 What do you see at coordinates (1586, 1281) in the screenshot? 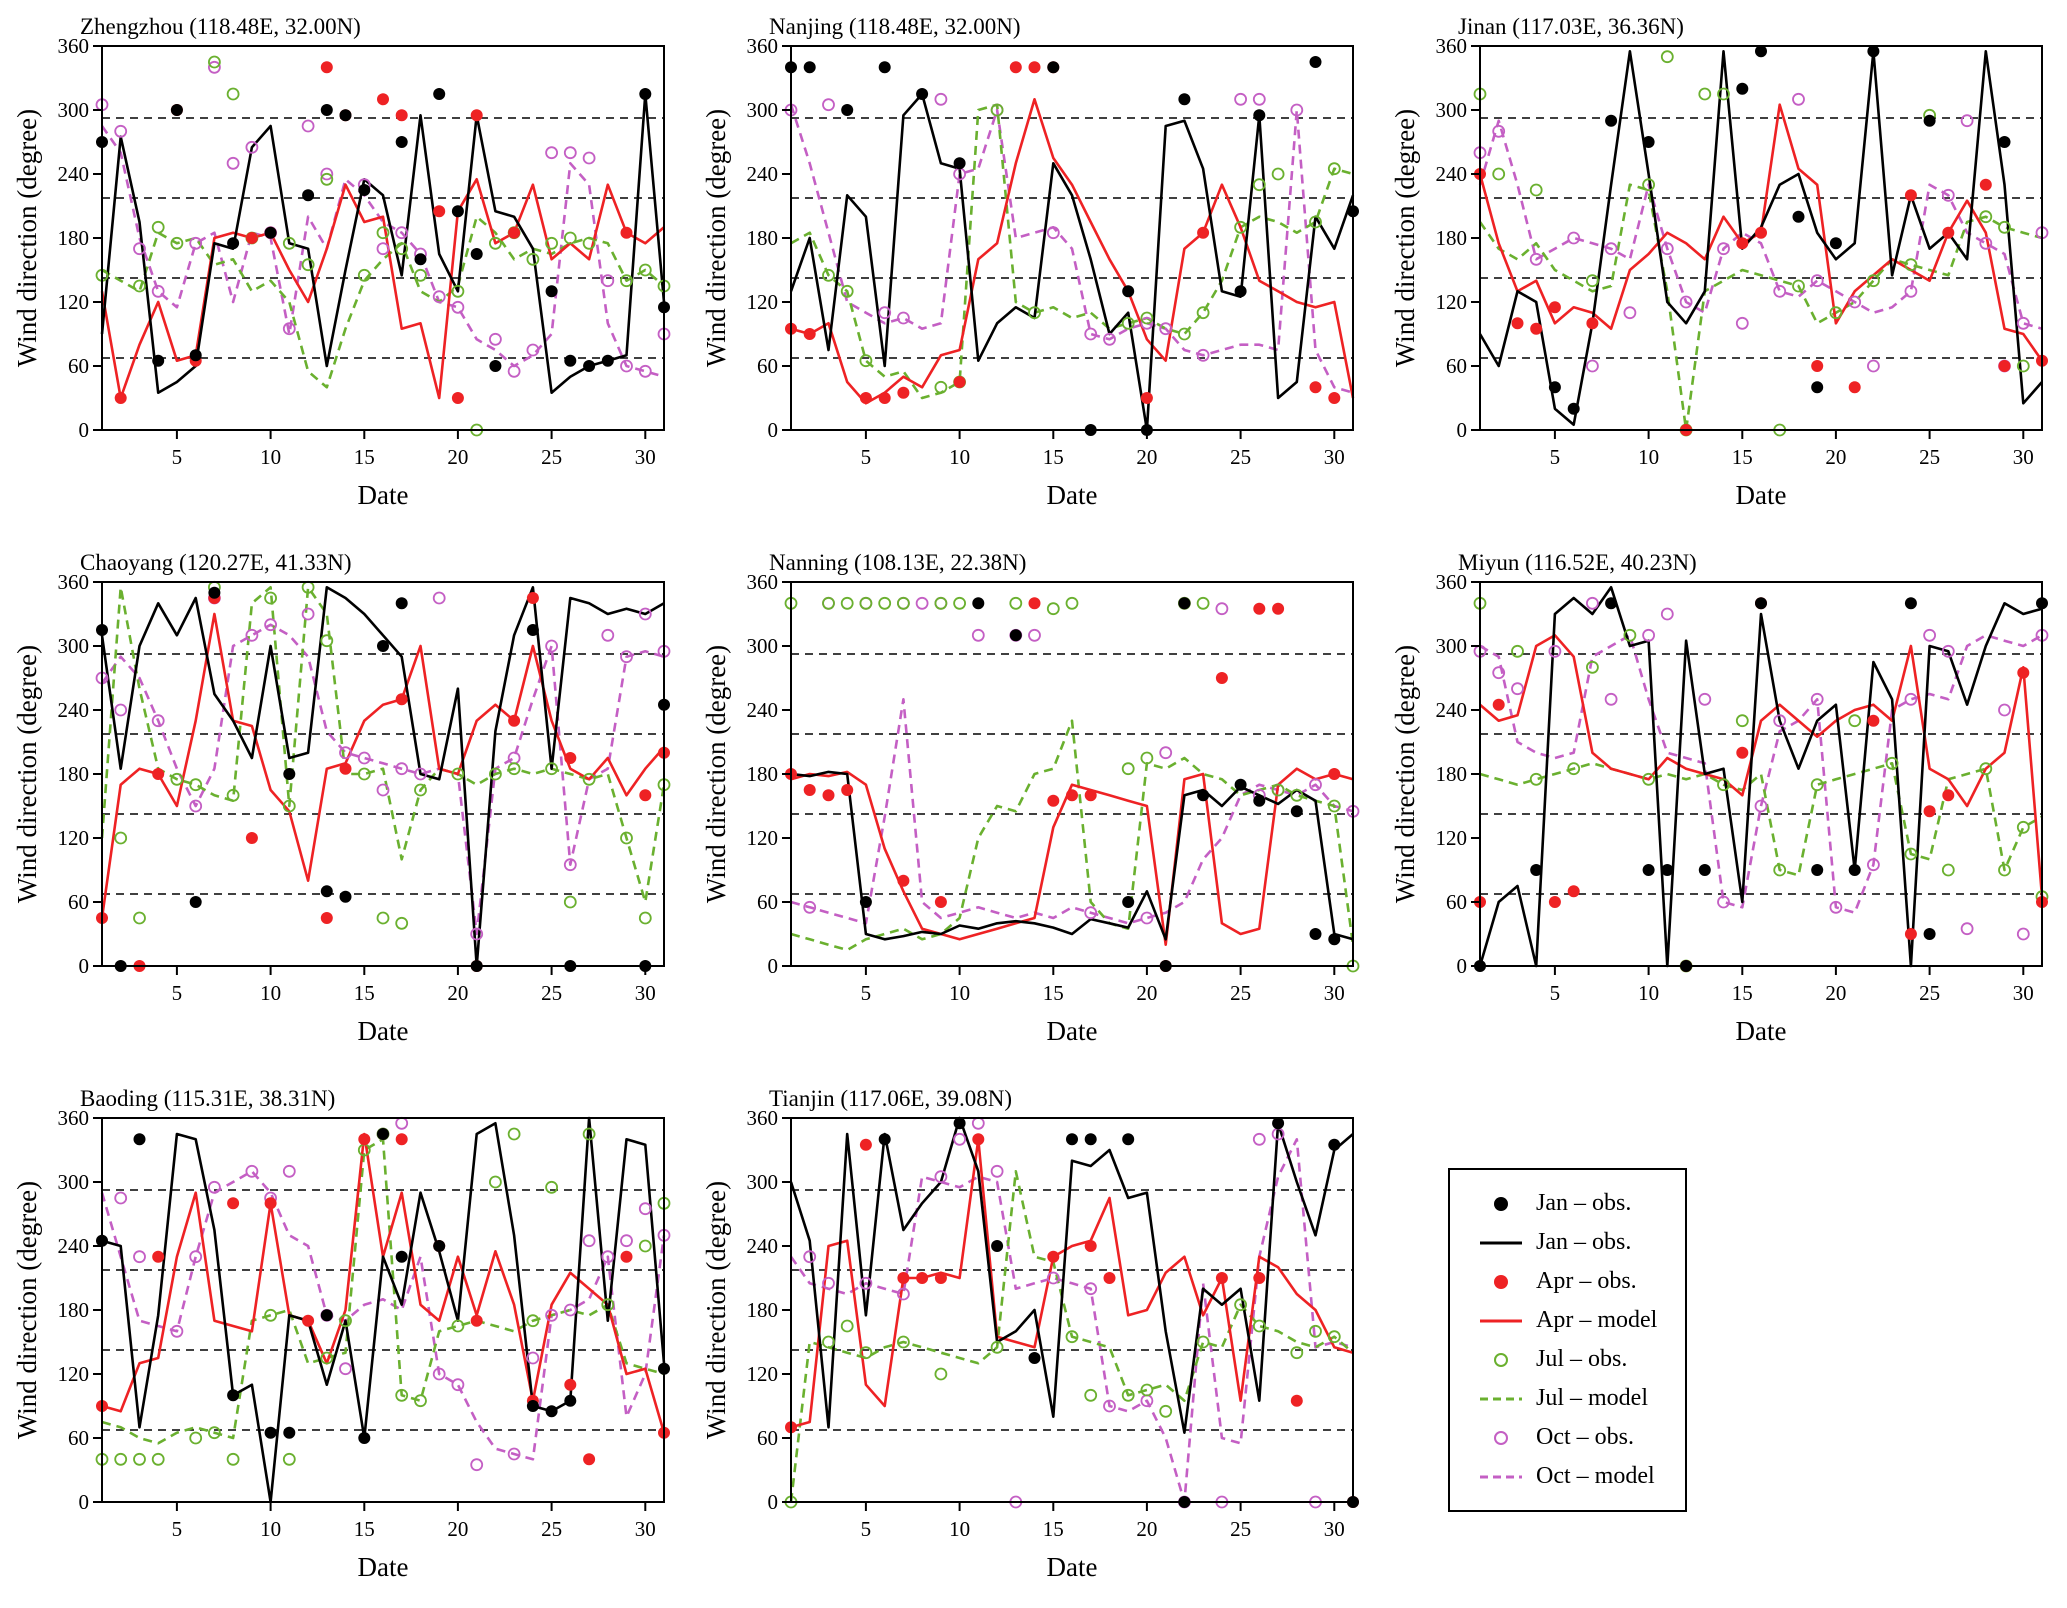
I see `legend-label: Apr – obs.` at bounding box center [1586, 1281].